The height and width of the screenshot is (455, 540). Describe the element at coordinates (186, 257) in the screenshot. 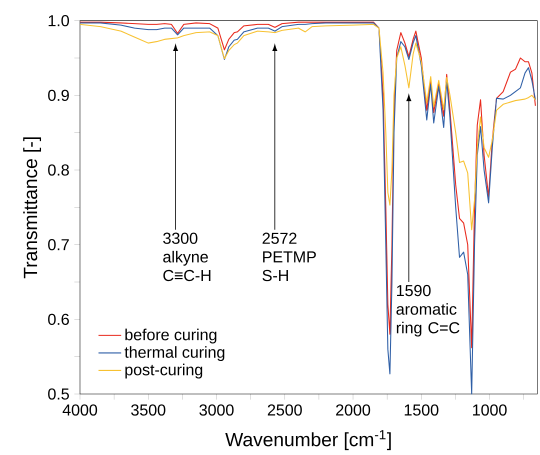

I see `annotation: 3300 alkyne C≡C-H` at that location.